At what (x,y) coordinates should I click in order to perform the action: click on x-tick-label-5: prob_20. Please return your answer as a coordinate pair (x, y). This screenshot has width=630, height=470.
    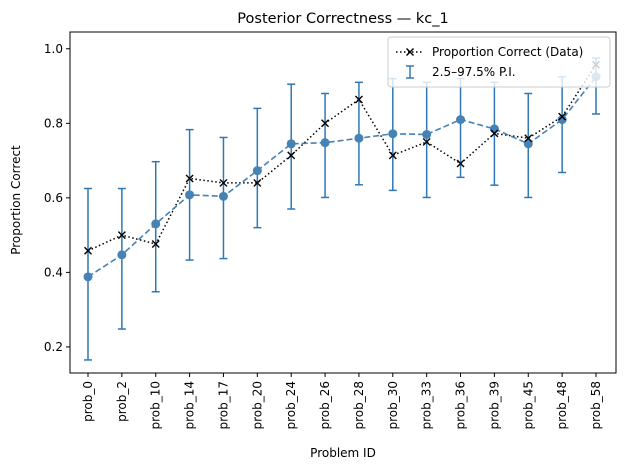
    Looking at the image, I should click on (257, 405).